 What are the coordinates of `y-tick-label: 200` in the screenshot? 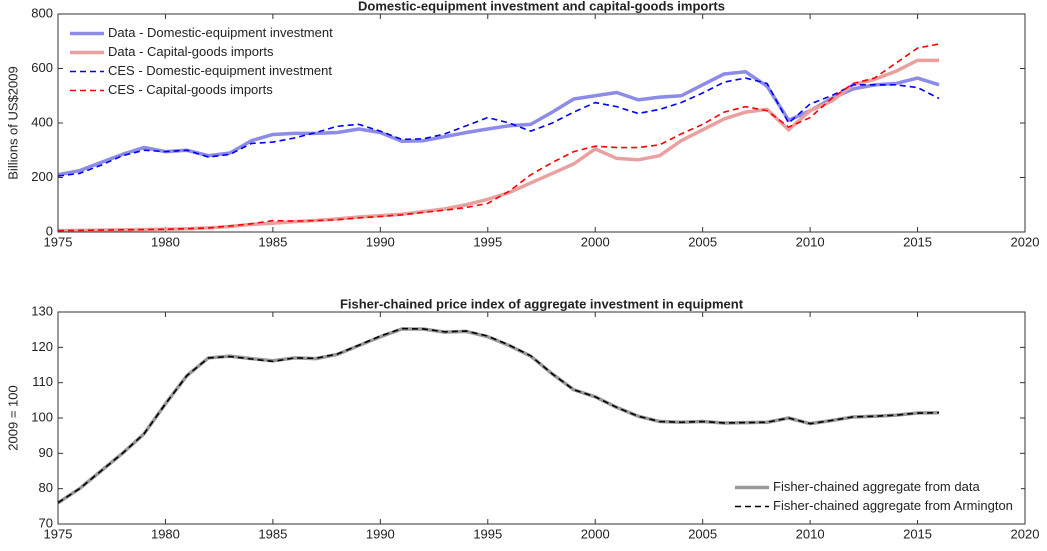 It's located at (42, 176).